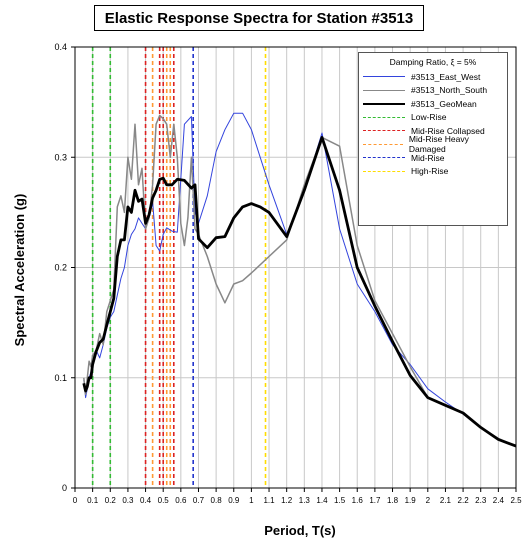 This screenshot has height=550, width=523. What do you see at coordinates (449, 90) in the screenshot?
I see `legend-label: #3513_North_South` at bounding box center [449, 90].